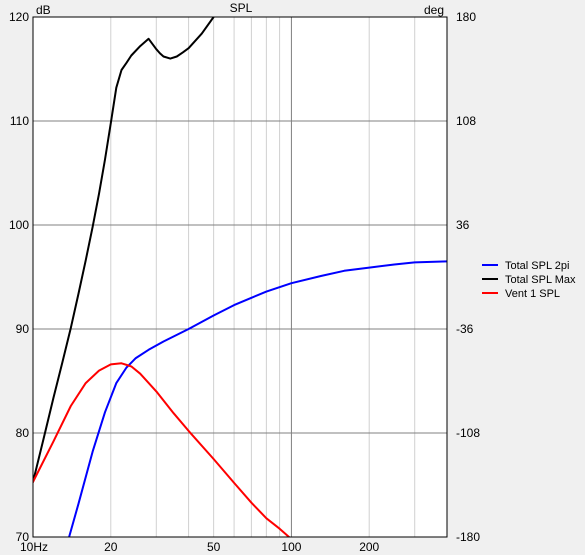  Describe the element at coordinates (463, 225) in the screenshot. I see `y2-tick-label: 36` at that location.